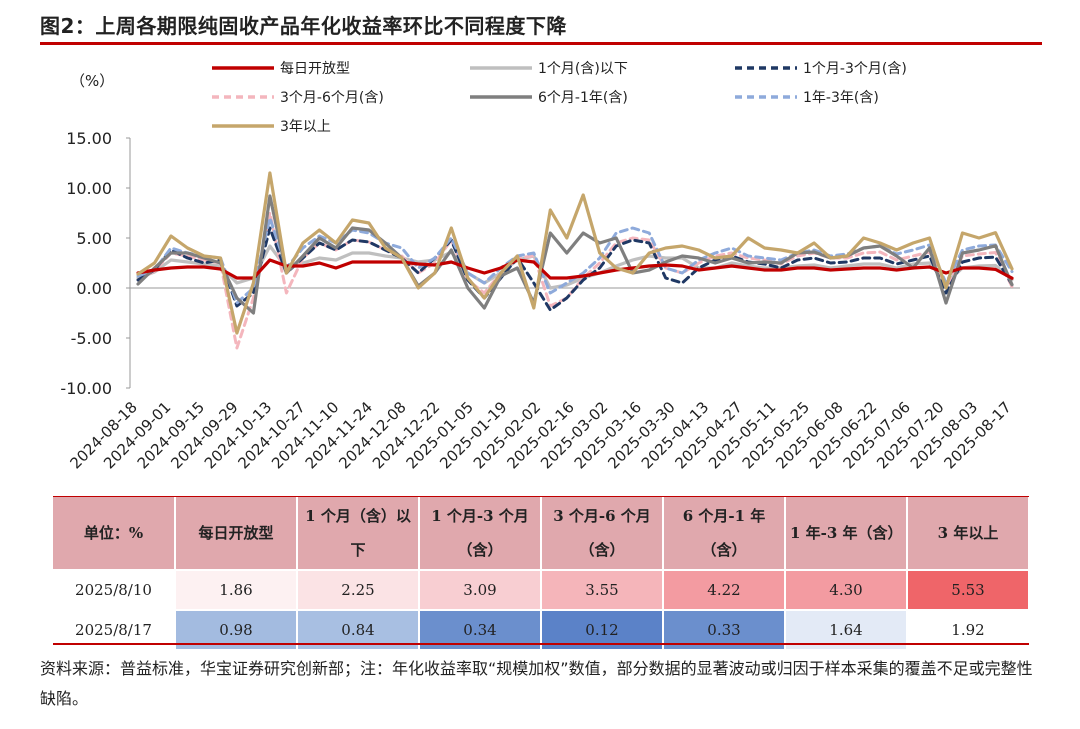  Describe the element at coordinates (315, 69) in the screenshot. I see `legend-label: 每日开放型` at that location.